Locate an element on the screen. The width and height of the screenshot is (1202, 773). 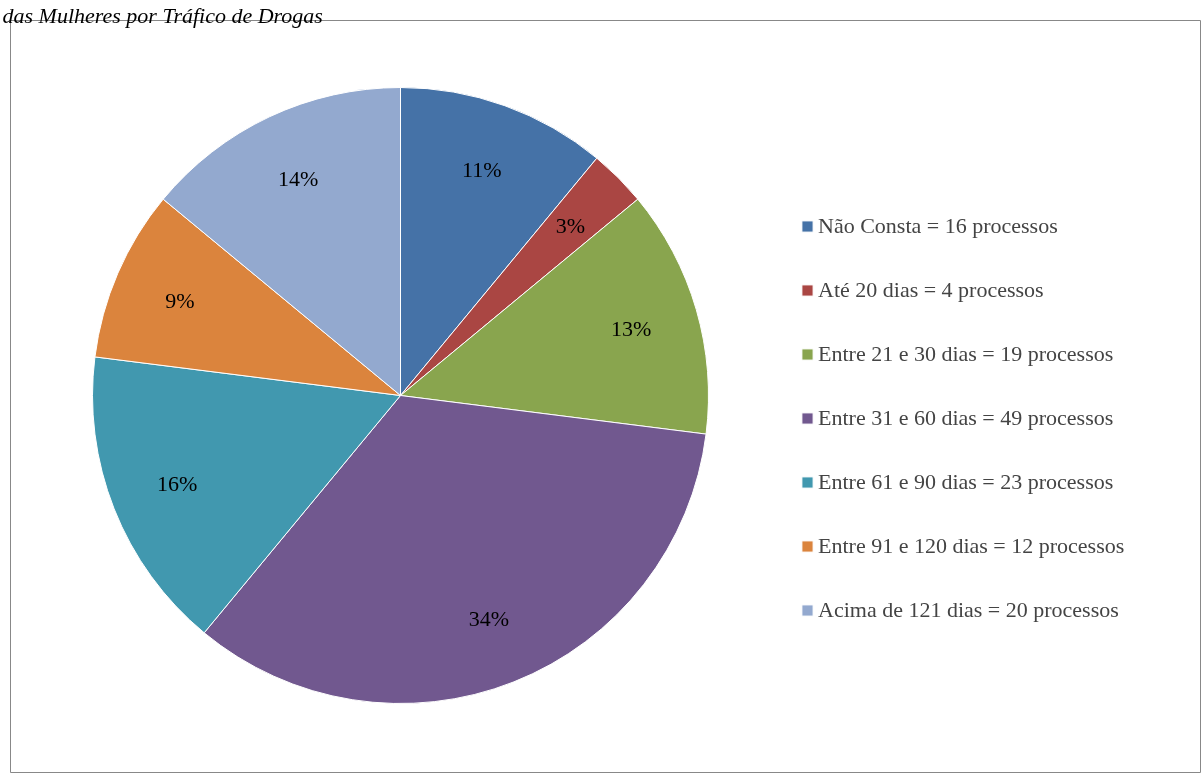
data-label: 16% is located at coordinates (177, 484).